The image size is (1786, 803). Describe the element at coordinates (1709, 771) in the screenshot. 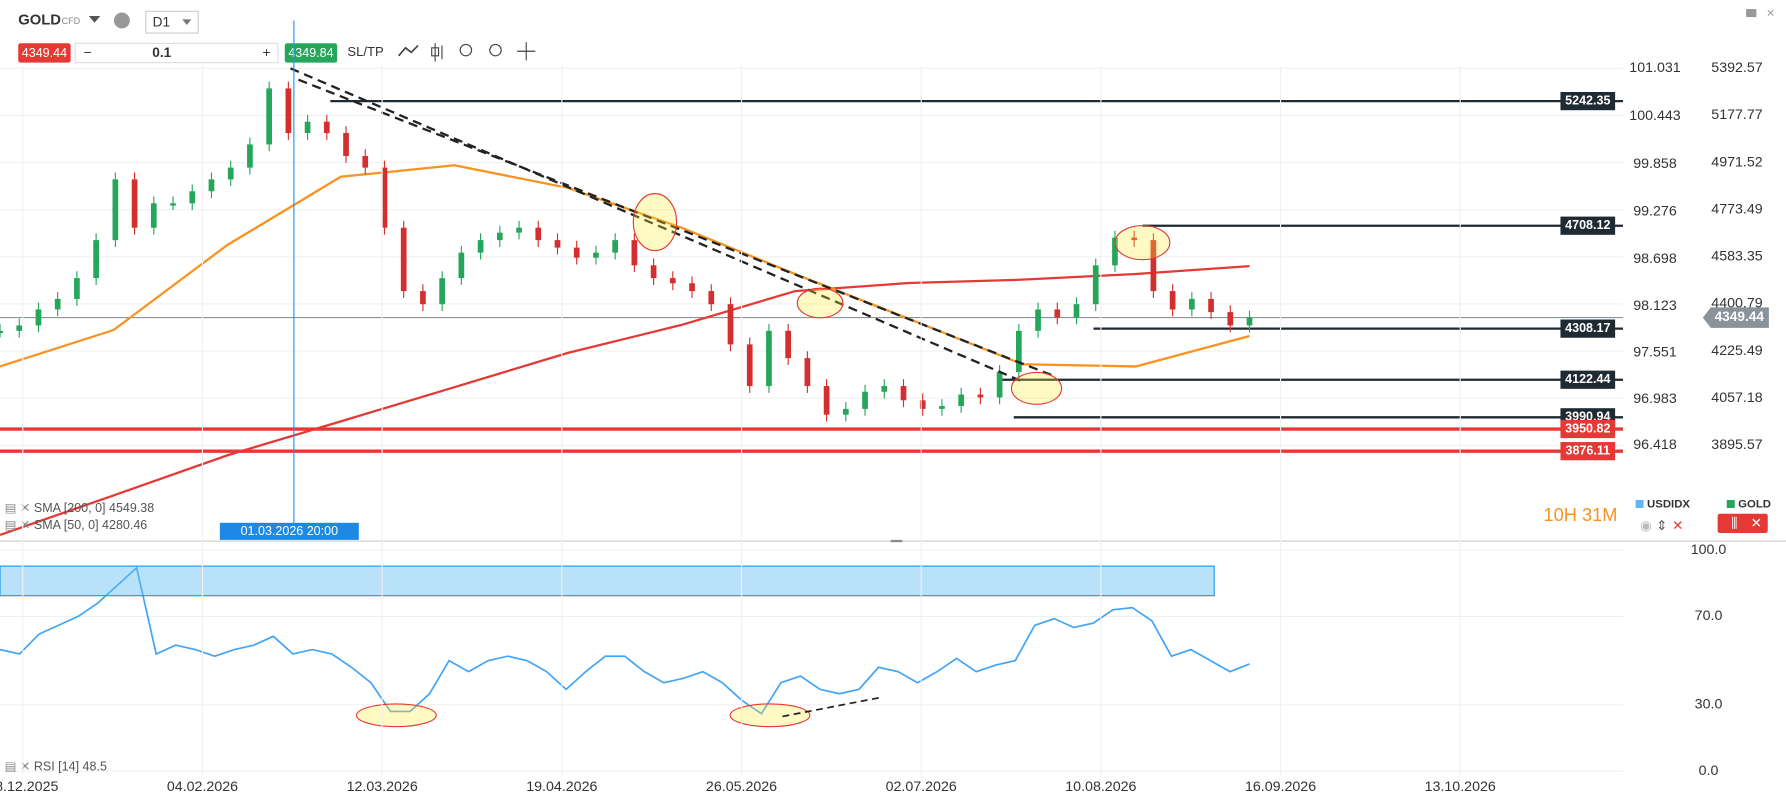

I see `rsi-tick-label: 0.0` at that location.